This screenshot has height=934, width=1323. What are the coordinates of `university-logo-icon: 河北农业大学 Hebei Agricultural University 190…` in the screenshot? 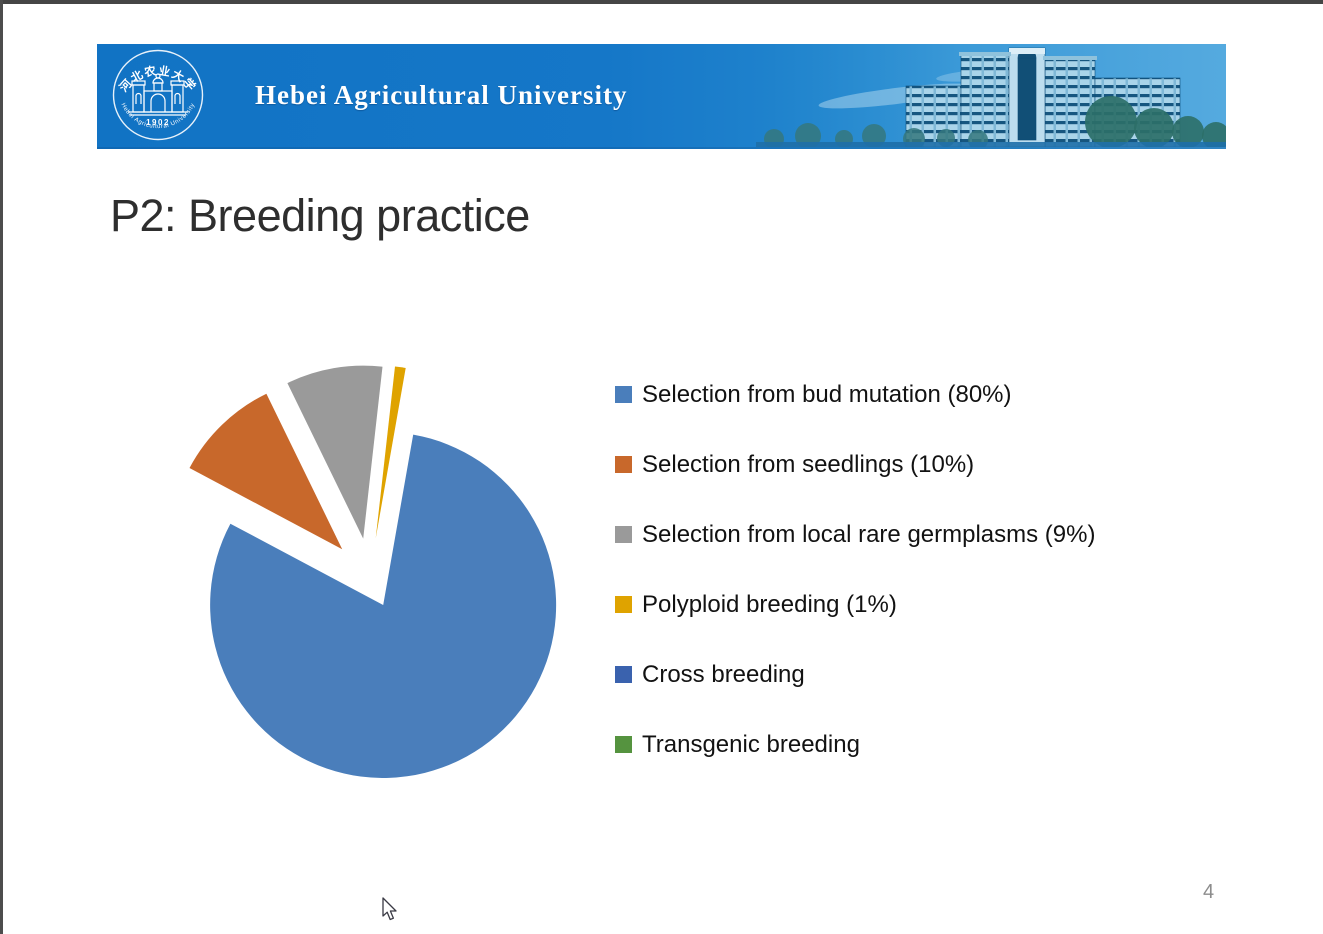 It's located at (158, 95).